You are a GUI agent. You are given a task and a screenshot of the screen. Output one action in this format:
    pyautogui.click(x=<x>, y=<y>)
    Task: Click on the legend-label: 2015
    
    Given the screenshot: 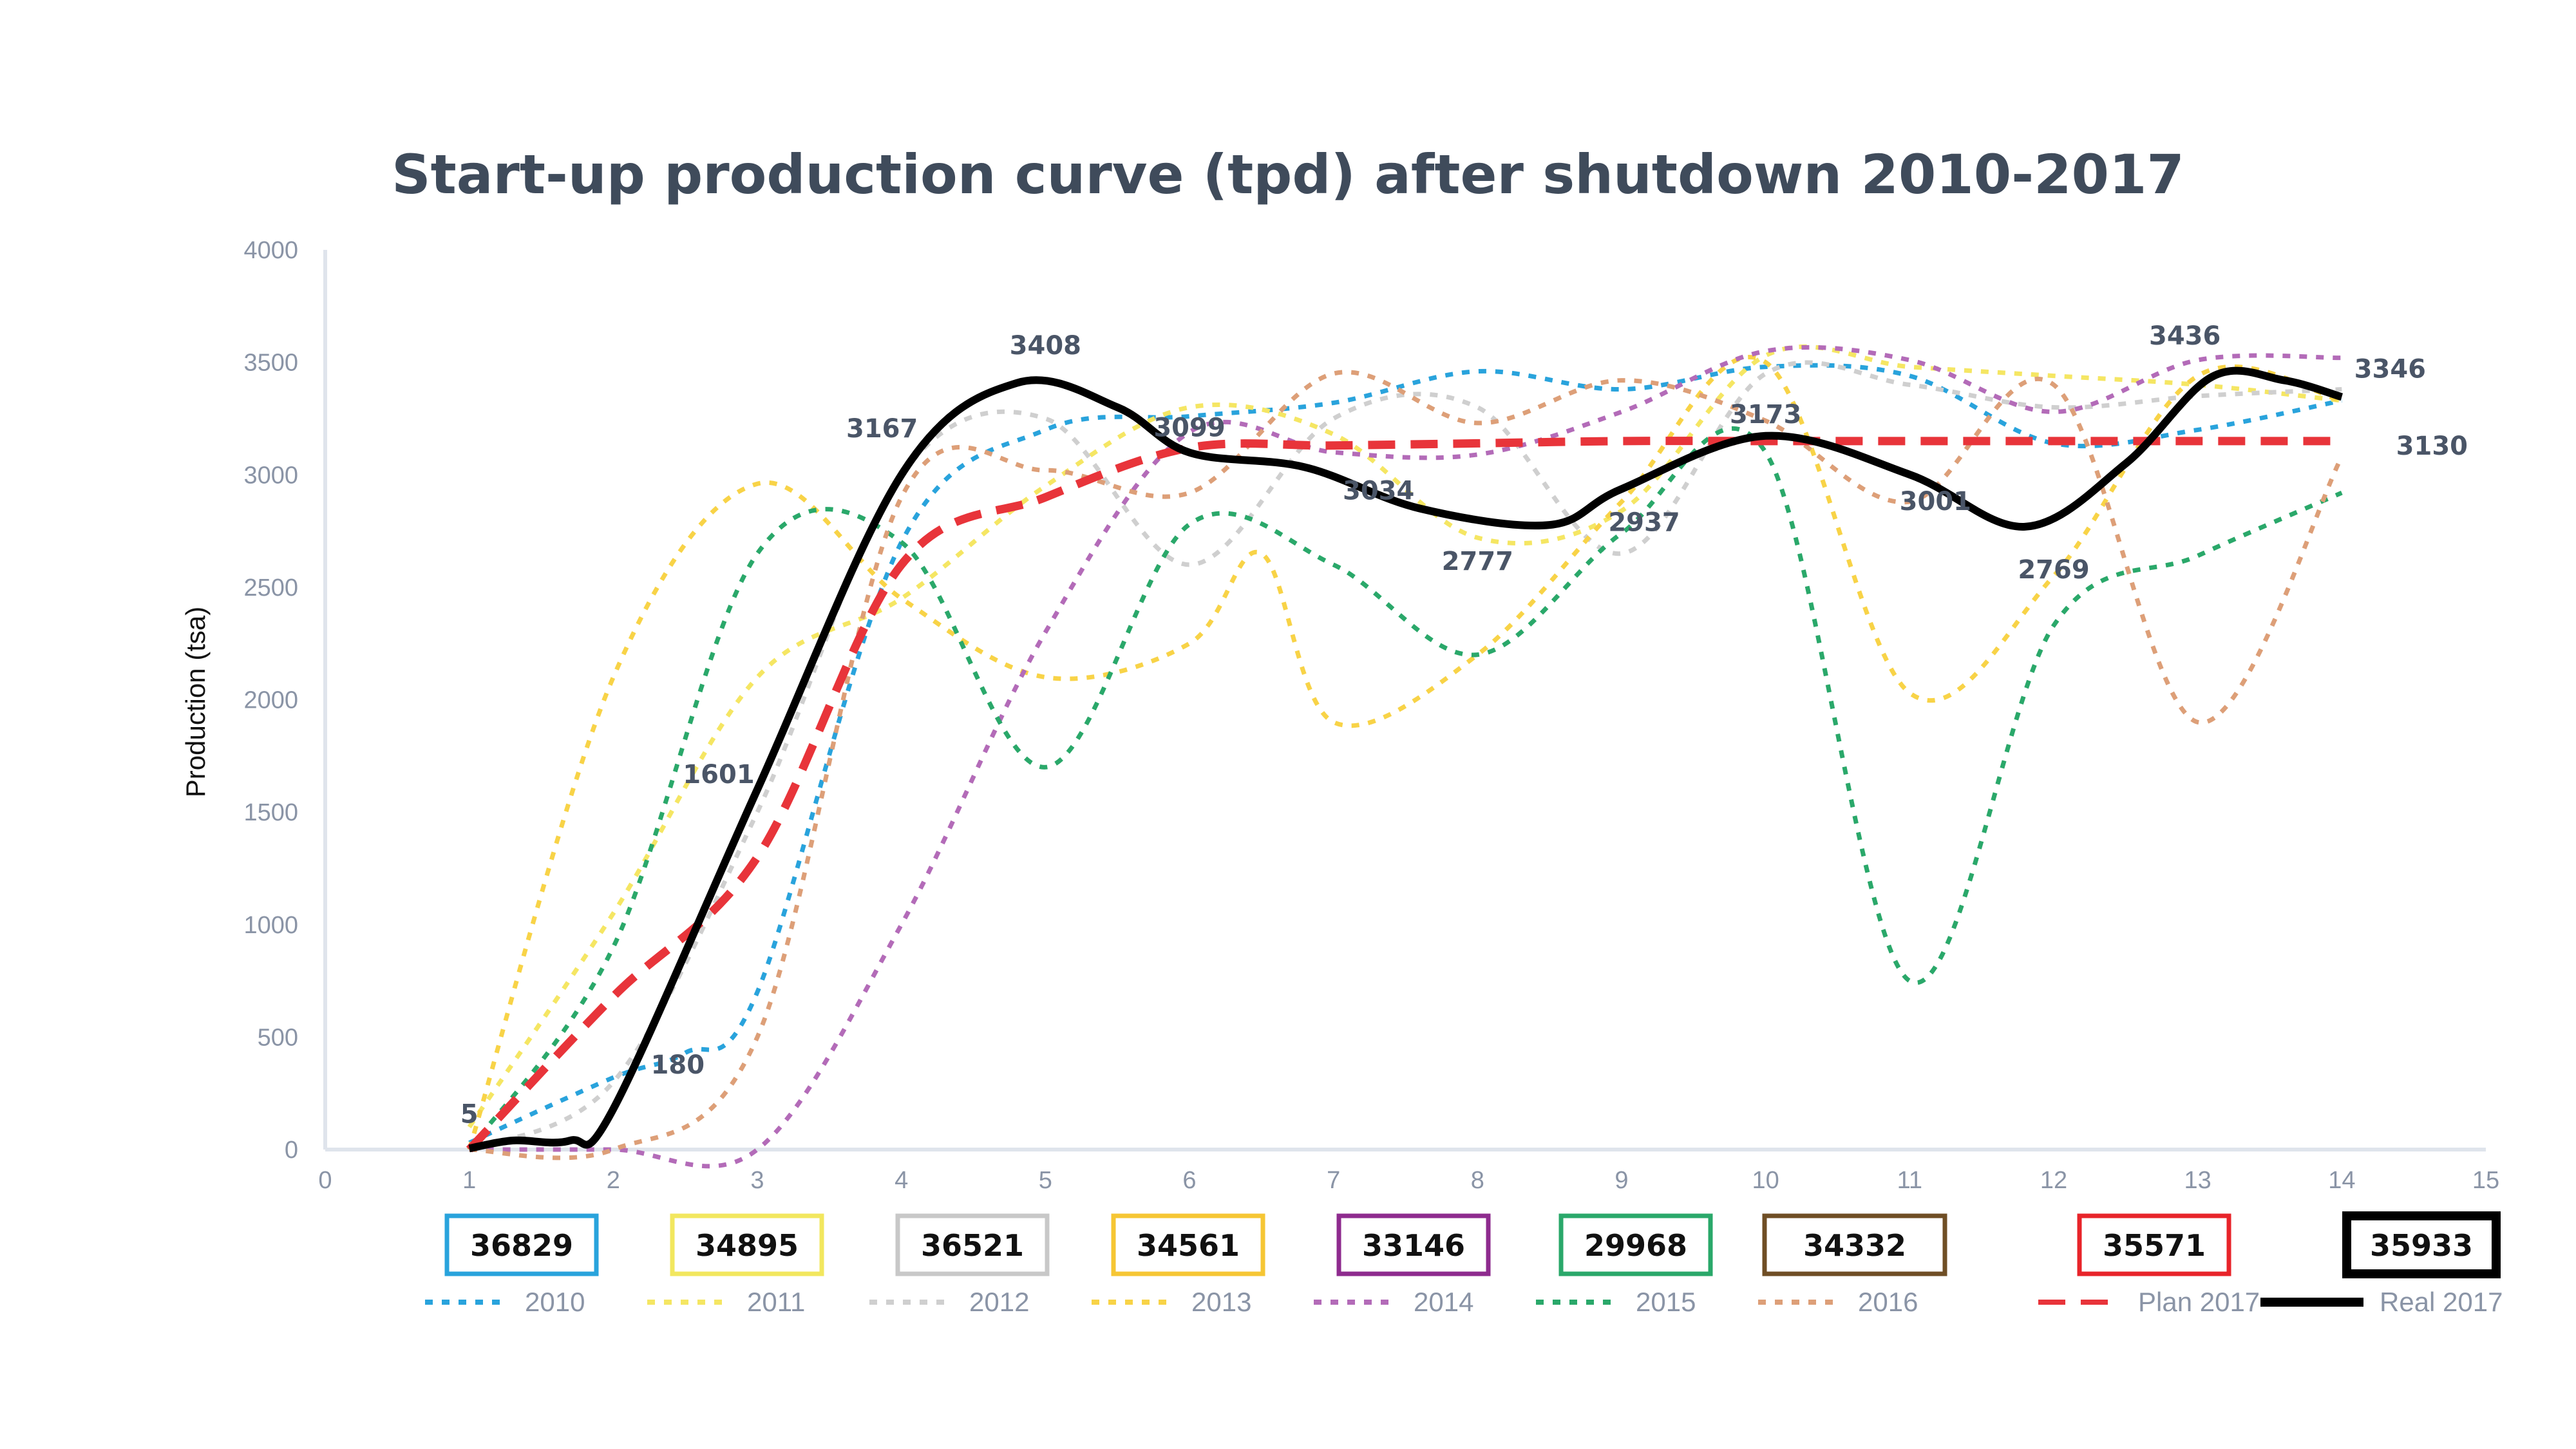 What is the action you would take?
    pyautogui.click(x=1666, y=1302)
    